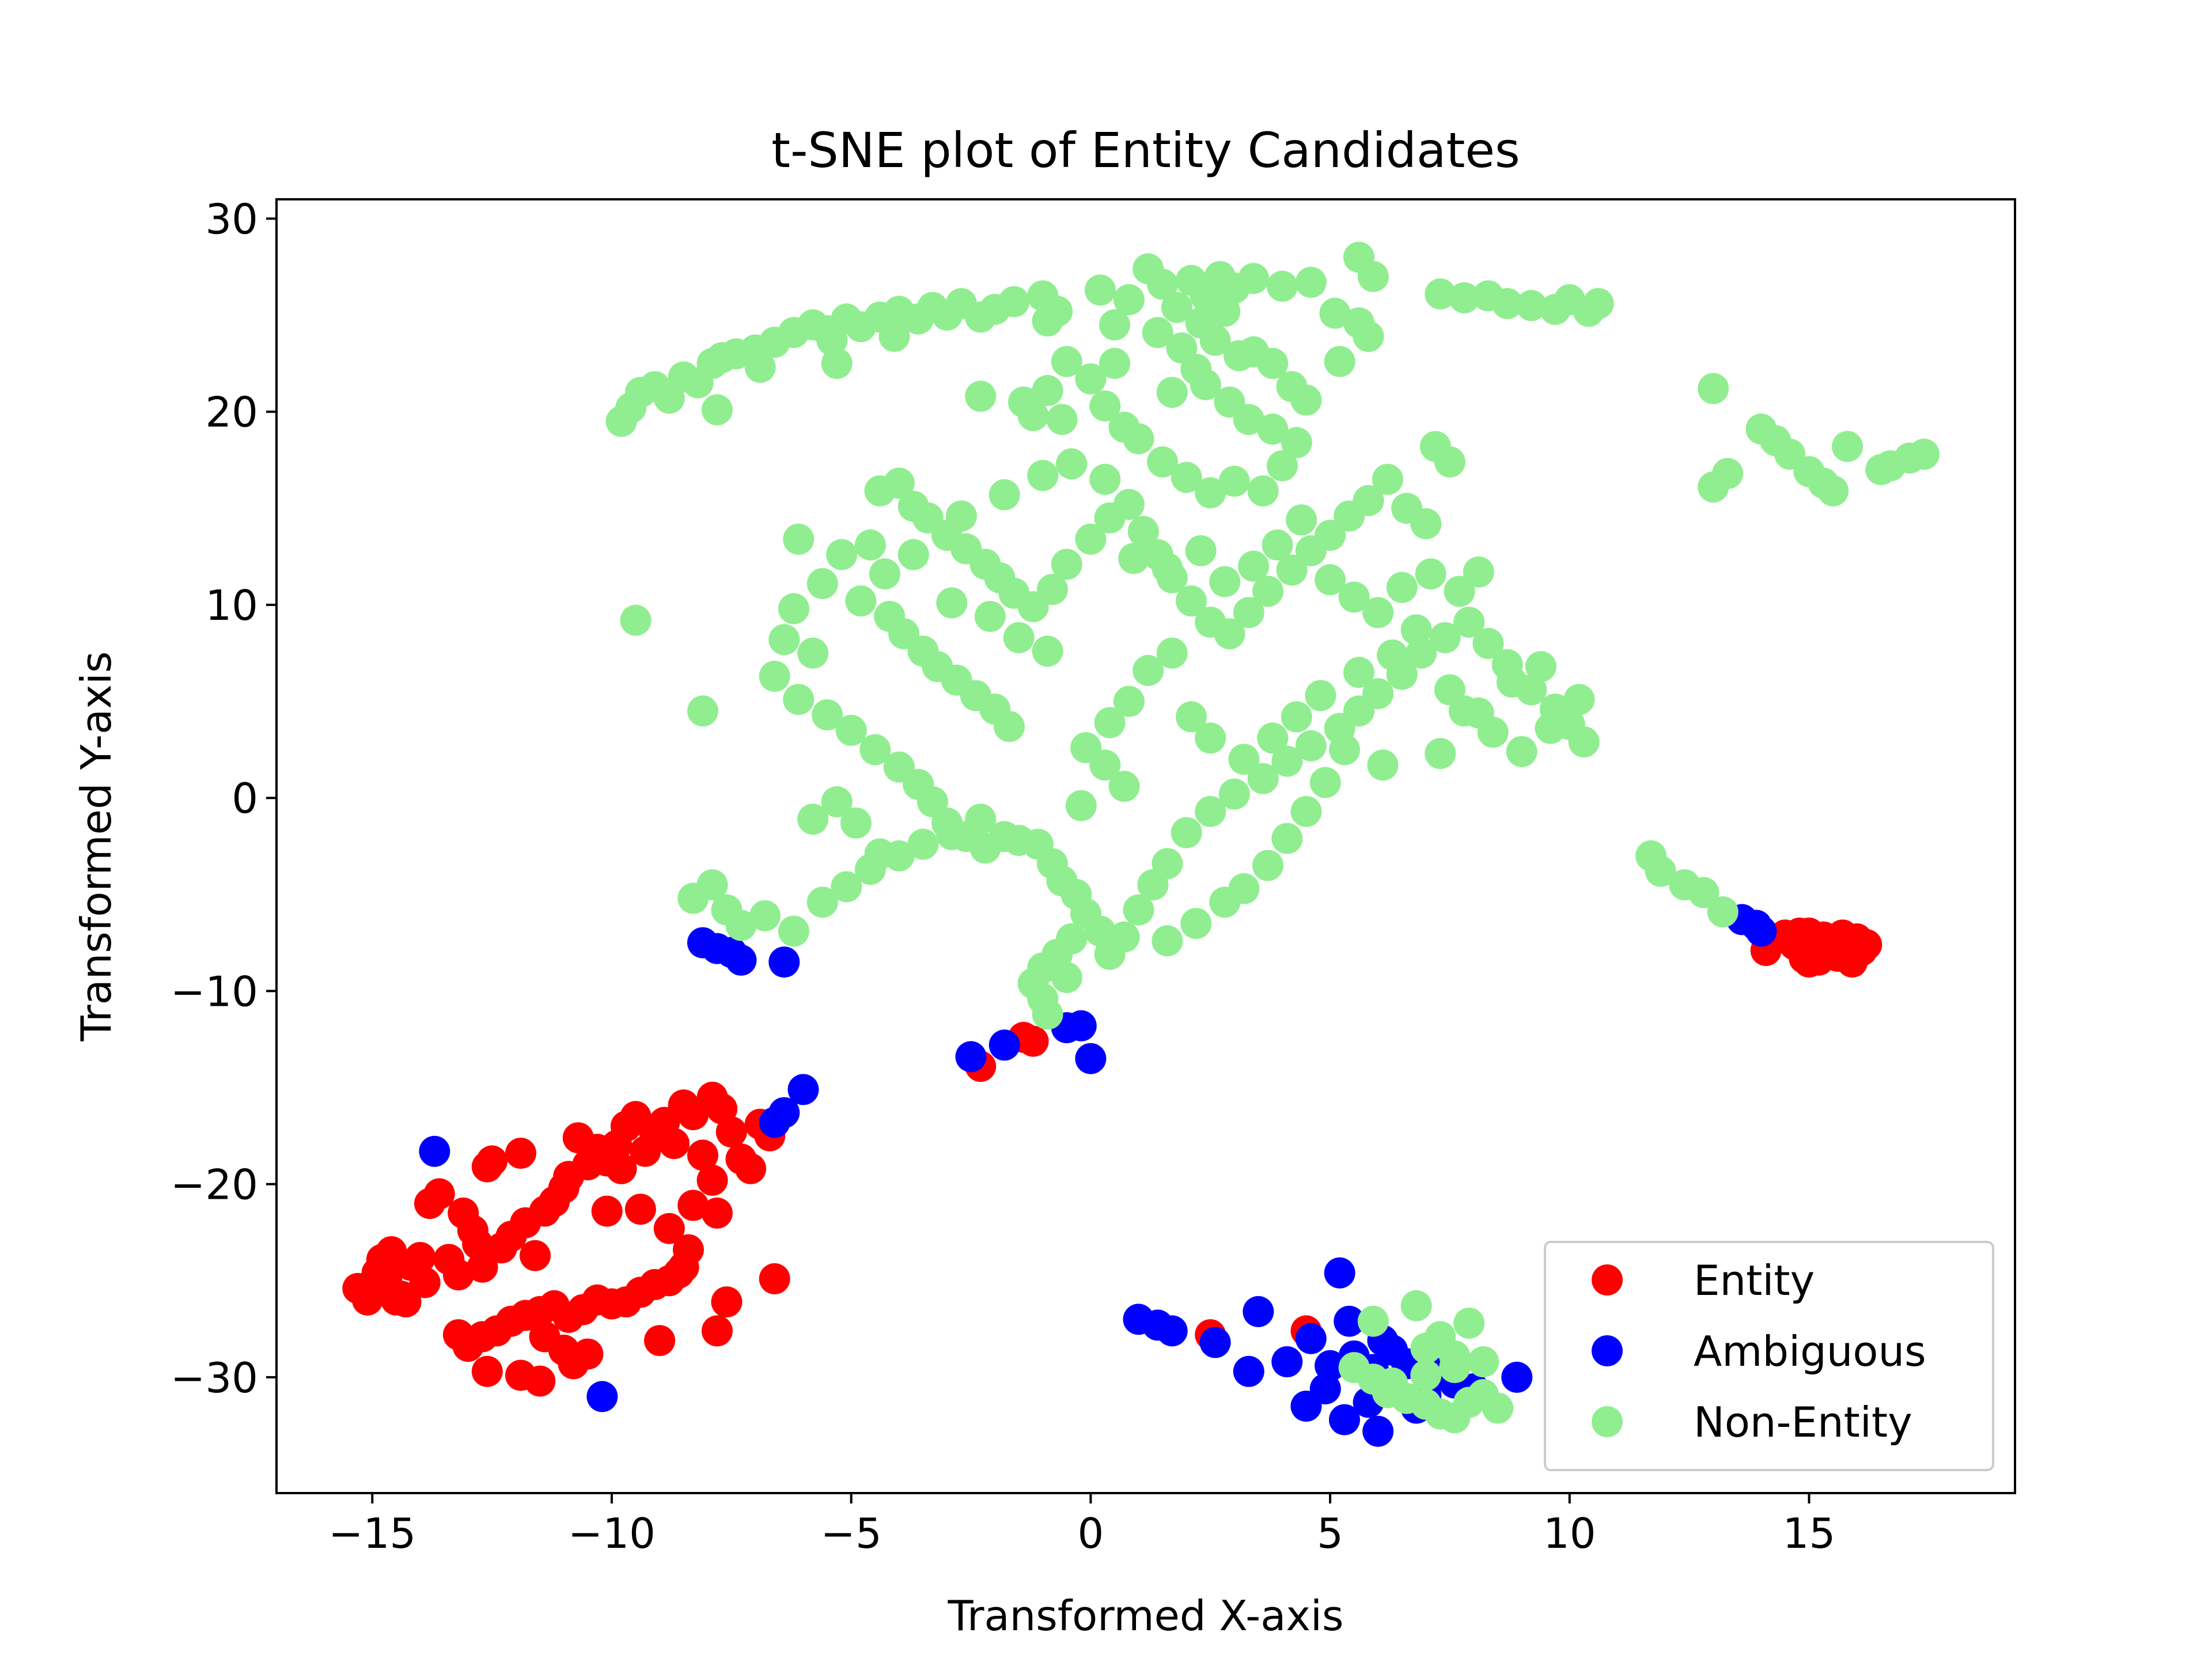  What do you see at coordinates (1145, 150) in the screenshot?
I see `chart-title: t-SNE plot of Entity Candidates` at bounding box center [1145, 150].